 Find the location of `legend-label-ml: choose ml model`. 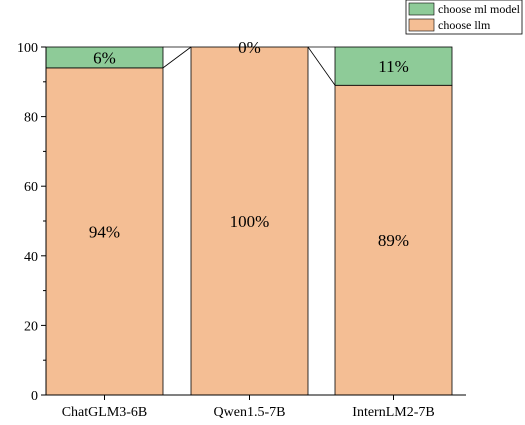

legend-label-ml: choose ml model is located at coordinates (479, 9).